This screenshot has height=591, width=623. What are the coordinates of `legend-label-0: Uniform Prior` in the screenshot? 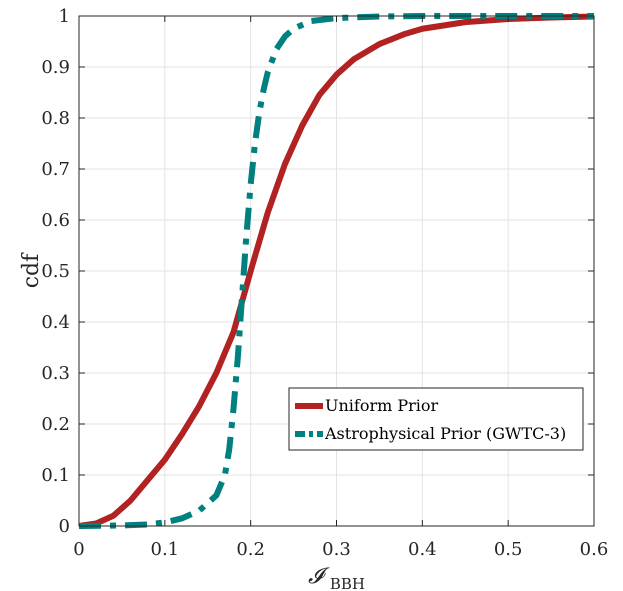 It's located at (382, 405).